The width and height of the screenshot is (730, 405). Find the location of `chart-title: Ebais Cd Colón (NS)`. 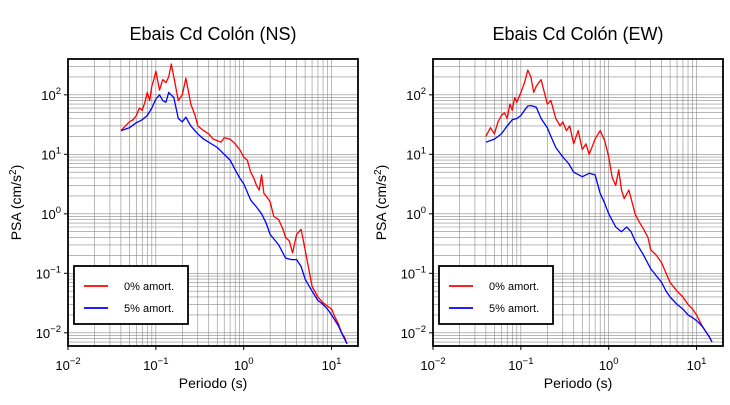

chart-title: Ebais Cd Colón (NS) is located at coordinates (212, 34).